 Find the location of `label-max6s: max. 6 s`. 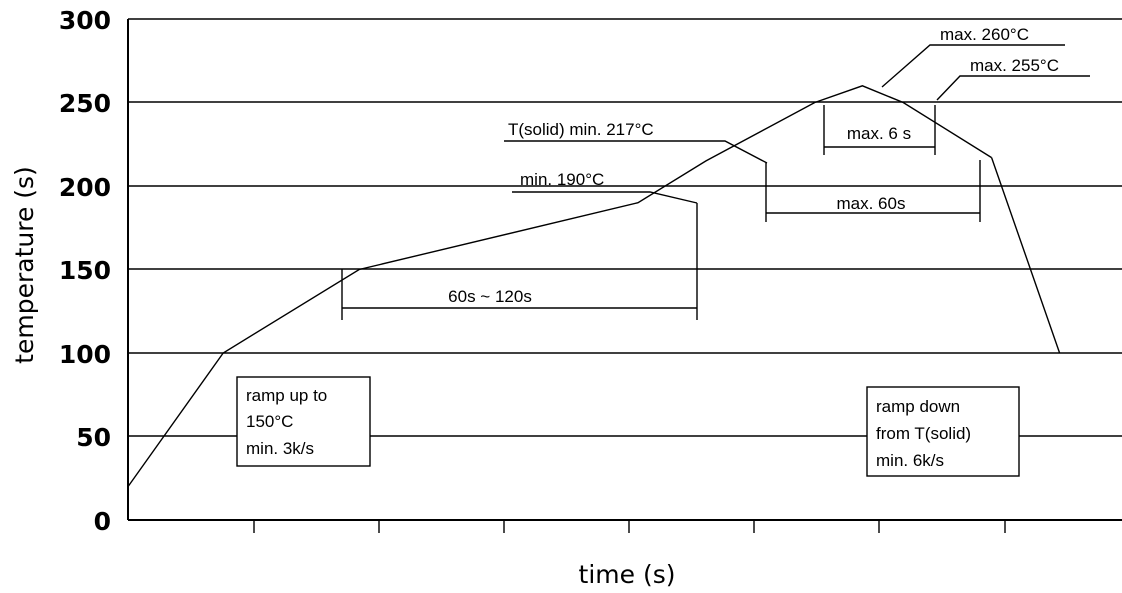

label-max6s: max. 6 s is located at coordinates (879, 133).